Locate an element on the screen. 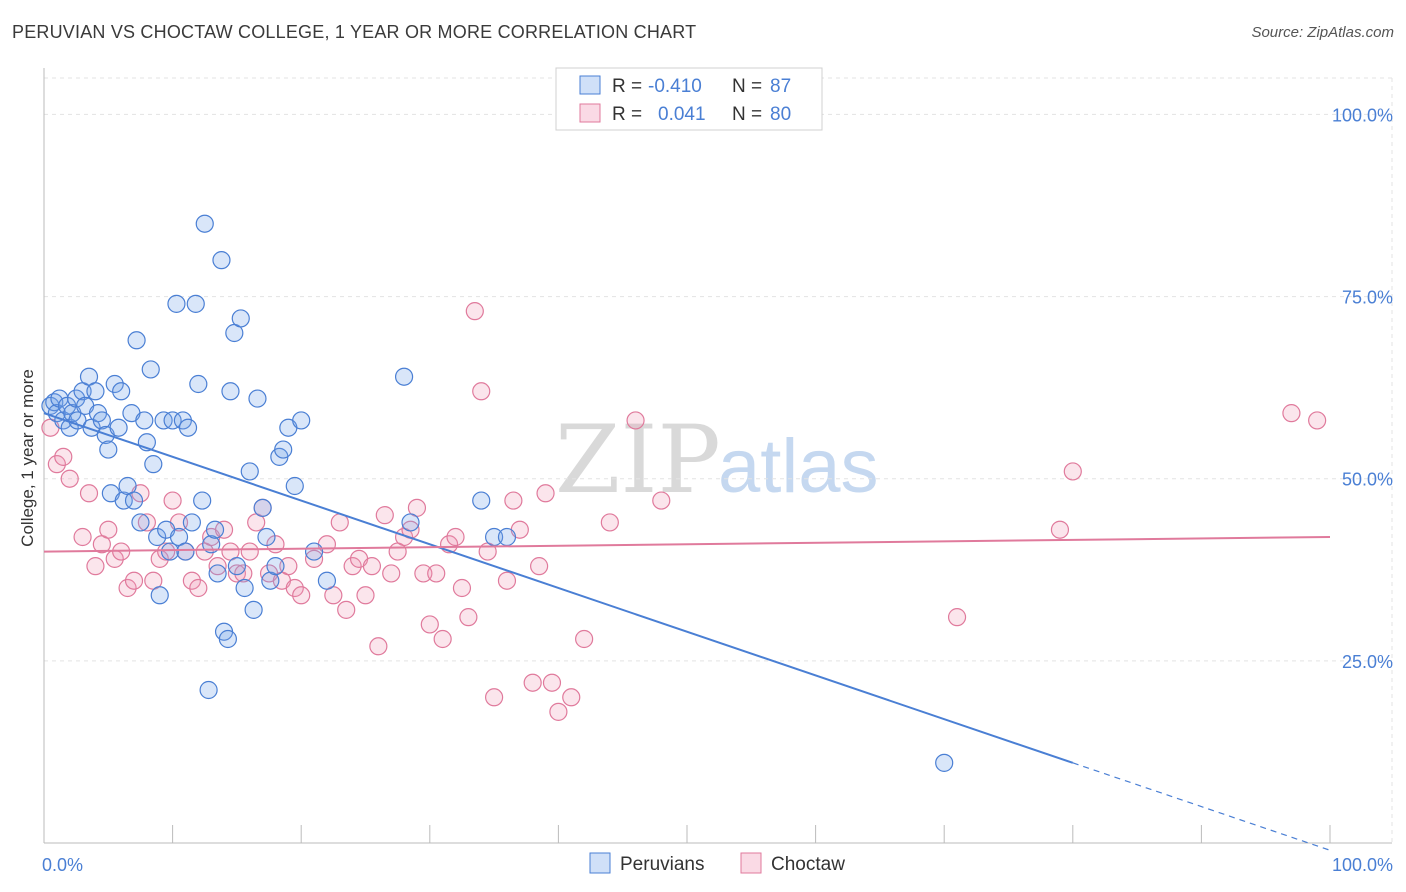 The height and width of the screenshot is (892, 1406). source-label: Source: ZipAtlas.com is located at coordinates (1322, 32).